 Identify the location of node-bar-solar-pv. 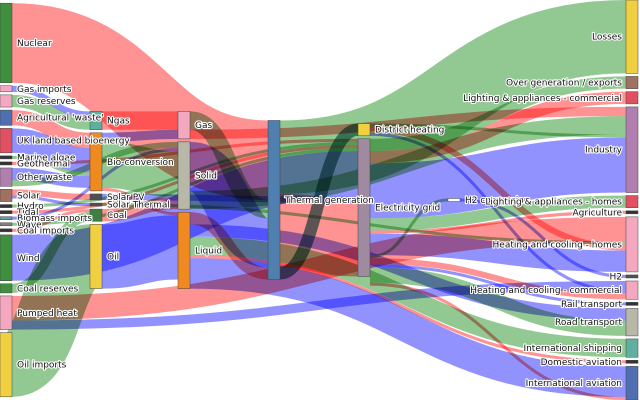
(96, 197).